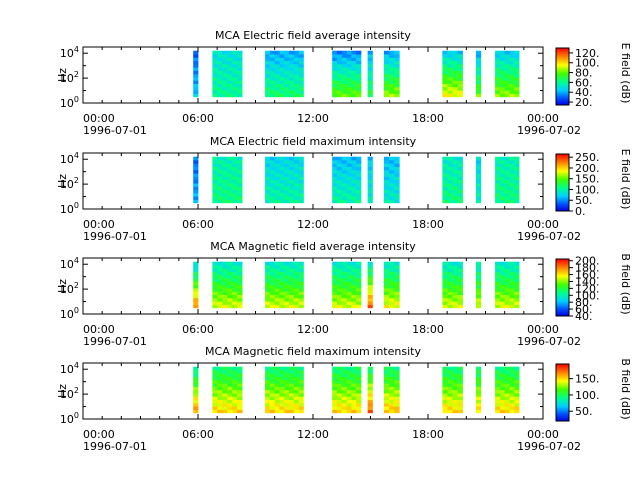 This screenshot has height=480, width=640. What do you see at coordinates (313, 434) in the screenshot?
I see `x-tick-label: 12:00` at bounding box center [313, 434].